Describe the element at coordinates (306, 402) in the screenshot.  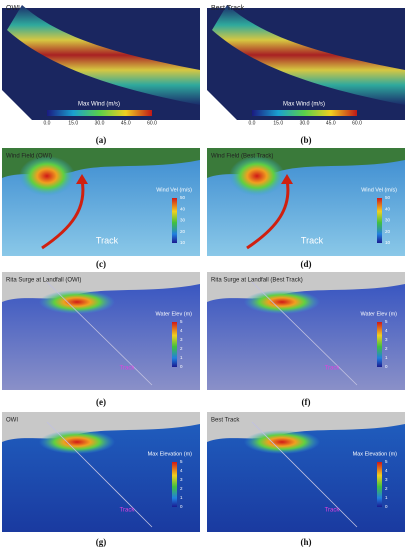
I see `panel-label: (f)` at that location.